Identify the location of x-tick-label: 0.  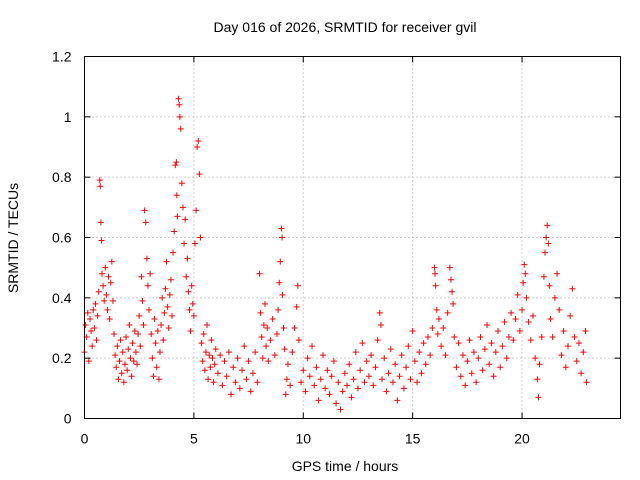
(85, 439).